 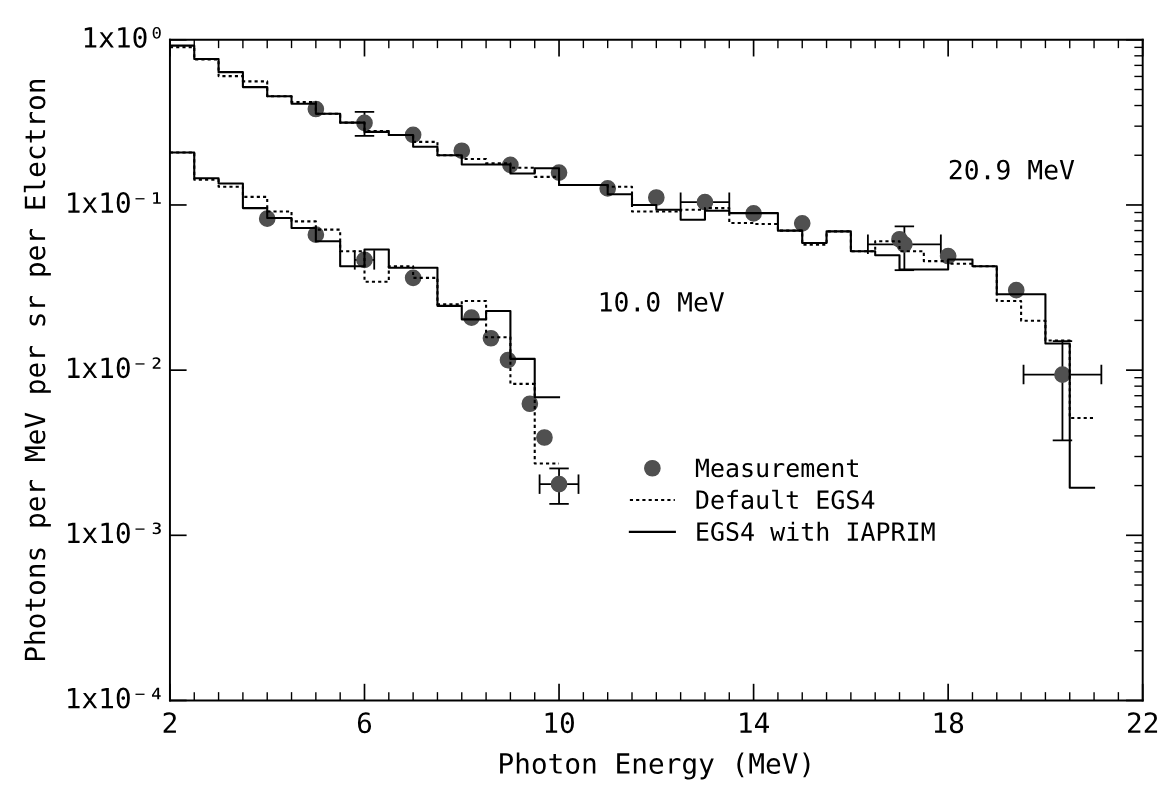 What do you see at coordinates (776, 468) in the screenshot?
I see `legend-label: Measurement` at bounding box center [776, 468].